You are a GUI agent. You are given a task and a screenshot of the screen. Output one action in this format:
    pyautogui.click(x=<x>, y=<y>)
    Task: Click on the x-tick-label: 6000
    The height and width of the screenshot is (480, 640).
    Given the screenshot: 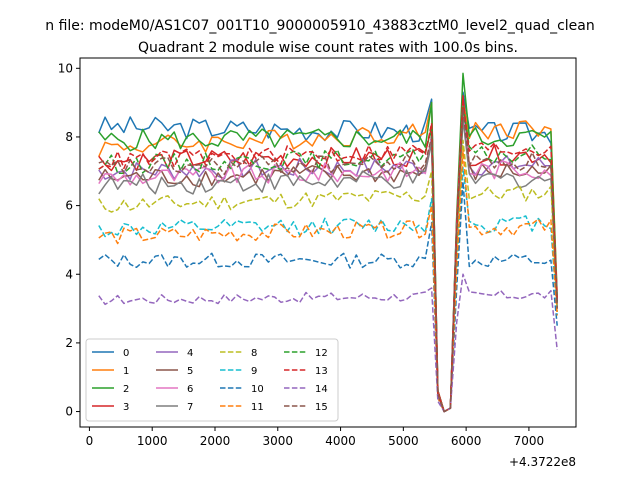 What is the action you would take?
    pyautogui.click(x=466, y=441)
    